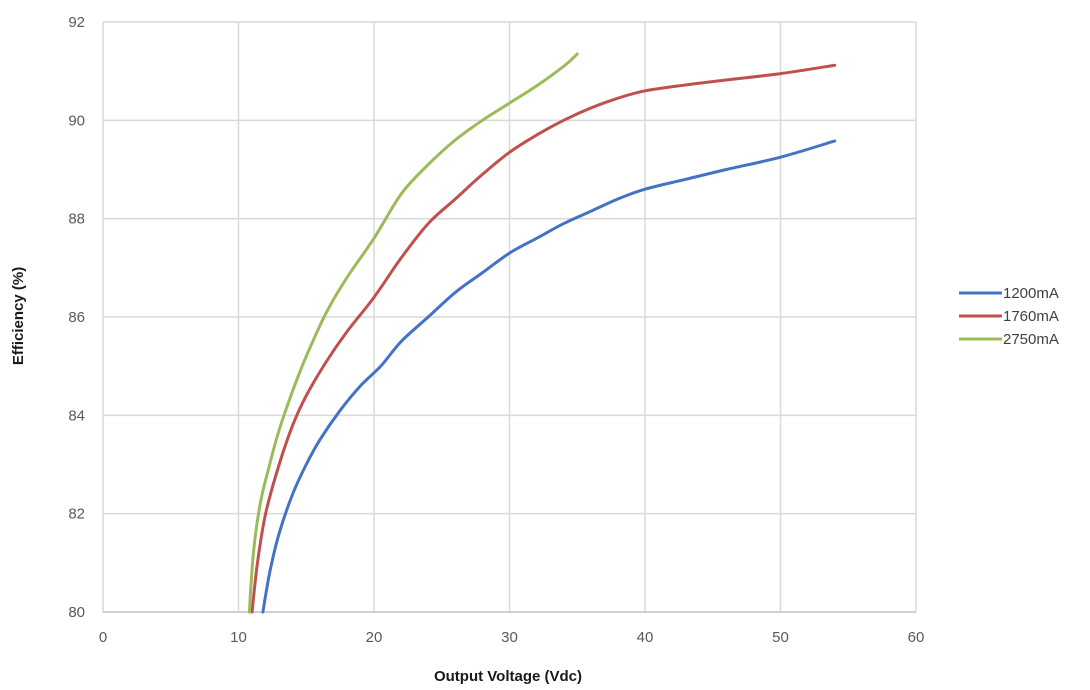  I want to click on y-axis-title: Efficiency (%), so click(18, 316).